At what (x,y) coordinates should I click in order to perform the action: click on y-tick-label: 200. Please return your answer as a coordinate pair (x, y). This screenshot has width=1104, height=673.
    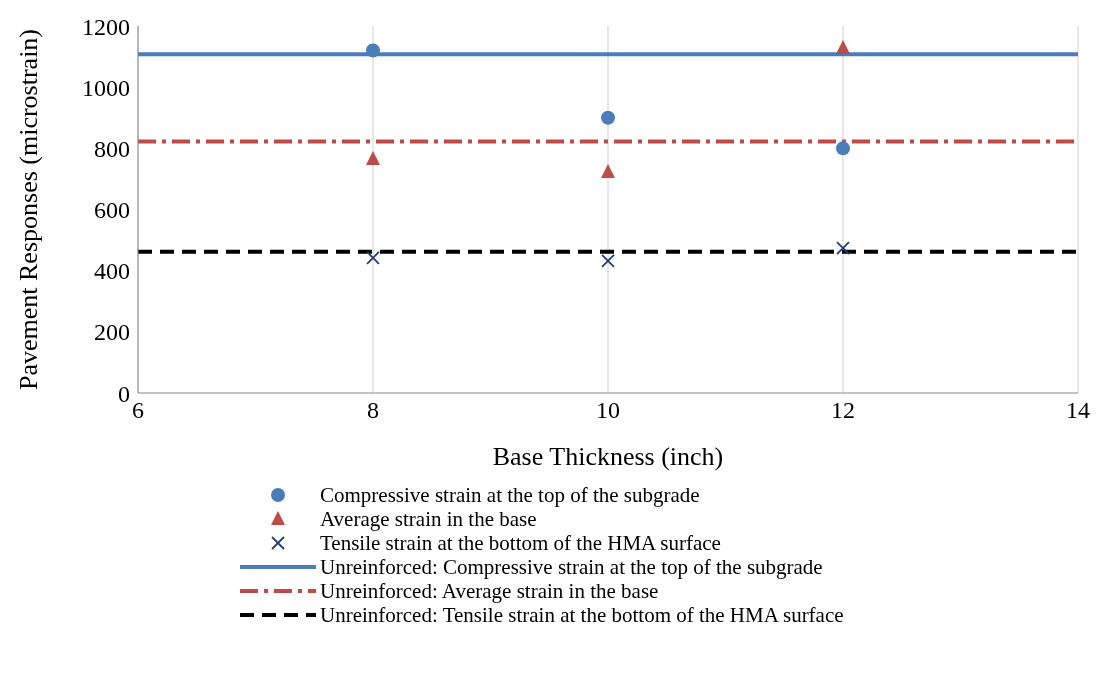
    Looking at the image, I should click on (112, 332).